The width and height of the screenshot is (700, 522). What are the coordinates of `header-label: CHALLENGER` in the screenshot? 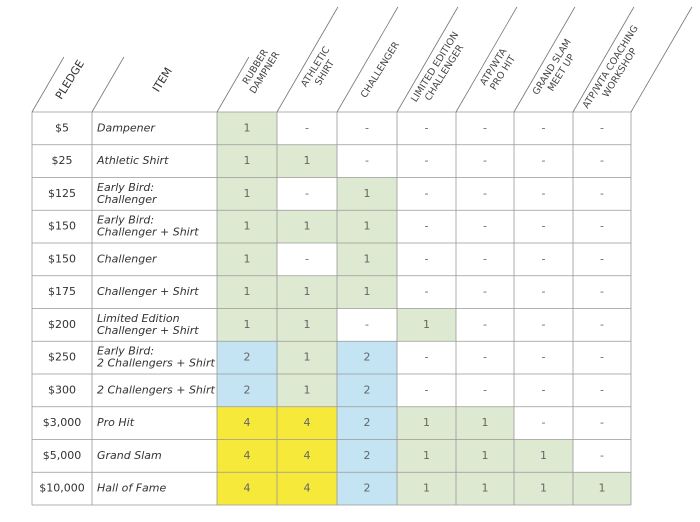 It's located at (380, 70).